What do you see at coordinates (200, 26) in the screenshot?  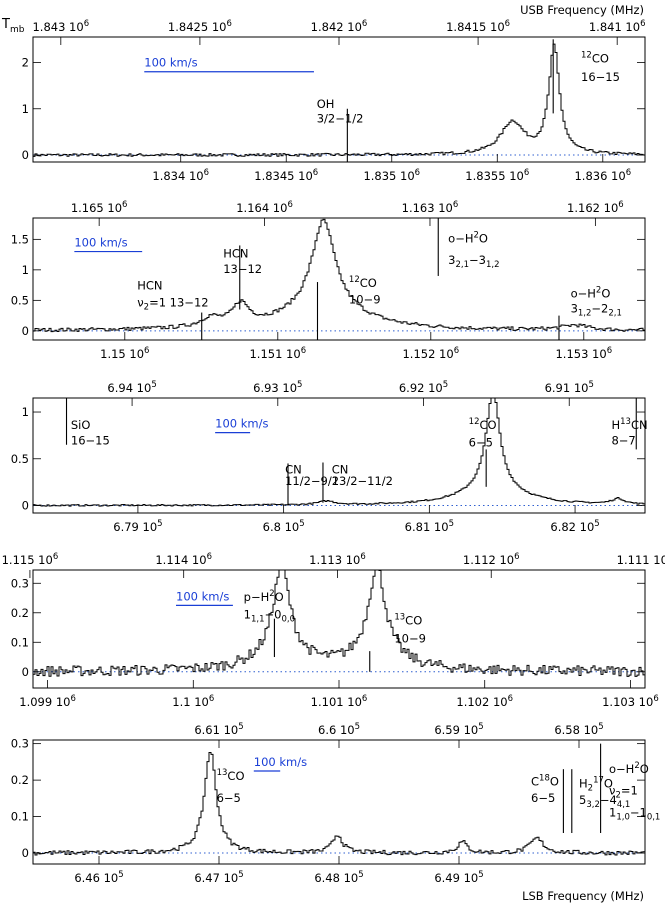 I see `usb-tick-label: 1.8425 106` at bounding box center [200, 26].